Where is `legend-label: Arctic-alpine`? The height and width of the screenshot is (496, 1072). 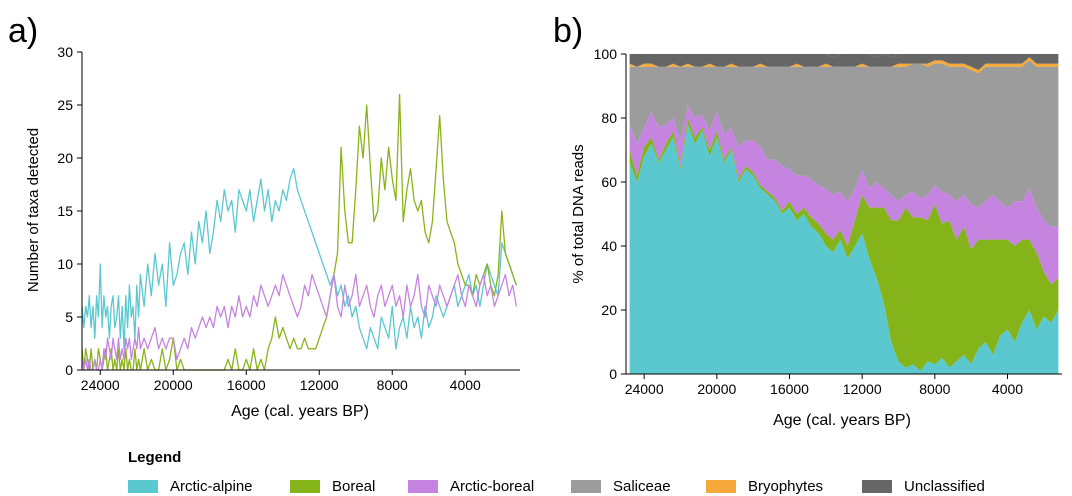 legend-label: Arctic-alpine is located at coordinates (211, 486).